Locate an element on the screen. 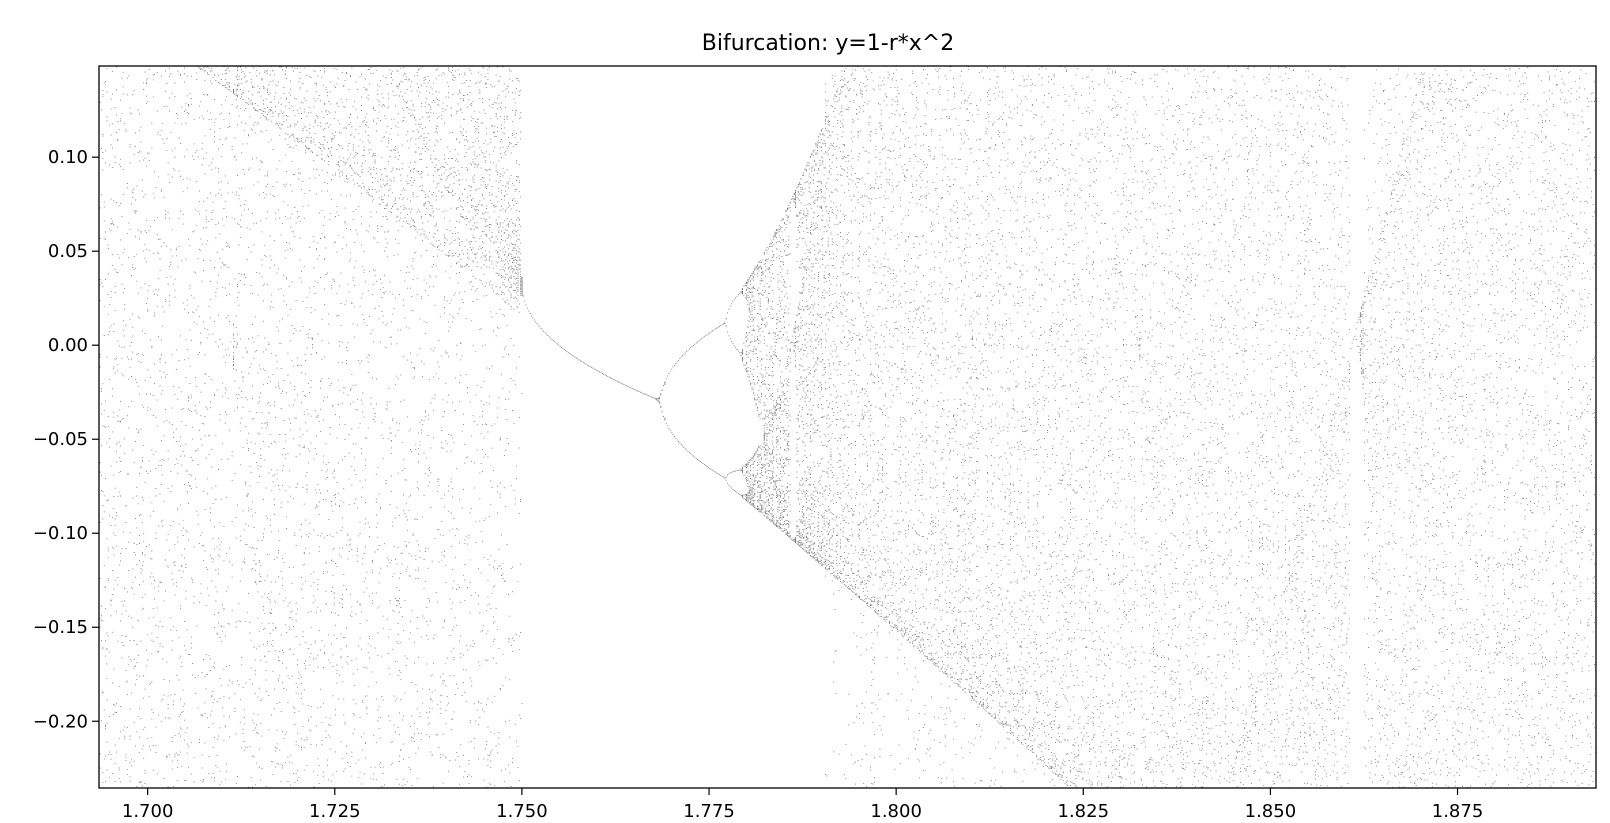 Image resolution: width=1610 pixels, height=823 pixels. x-tick-label: 1.825 is located at coordinates (1084, 811).